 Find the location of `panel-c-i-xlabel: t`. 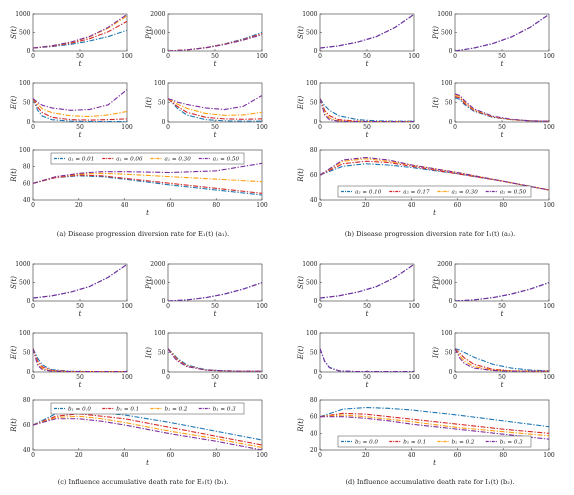

panel-c-i-xlabel: t is located at coordinates (215, 385).